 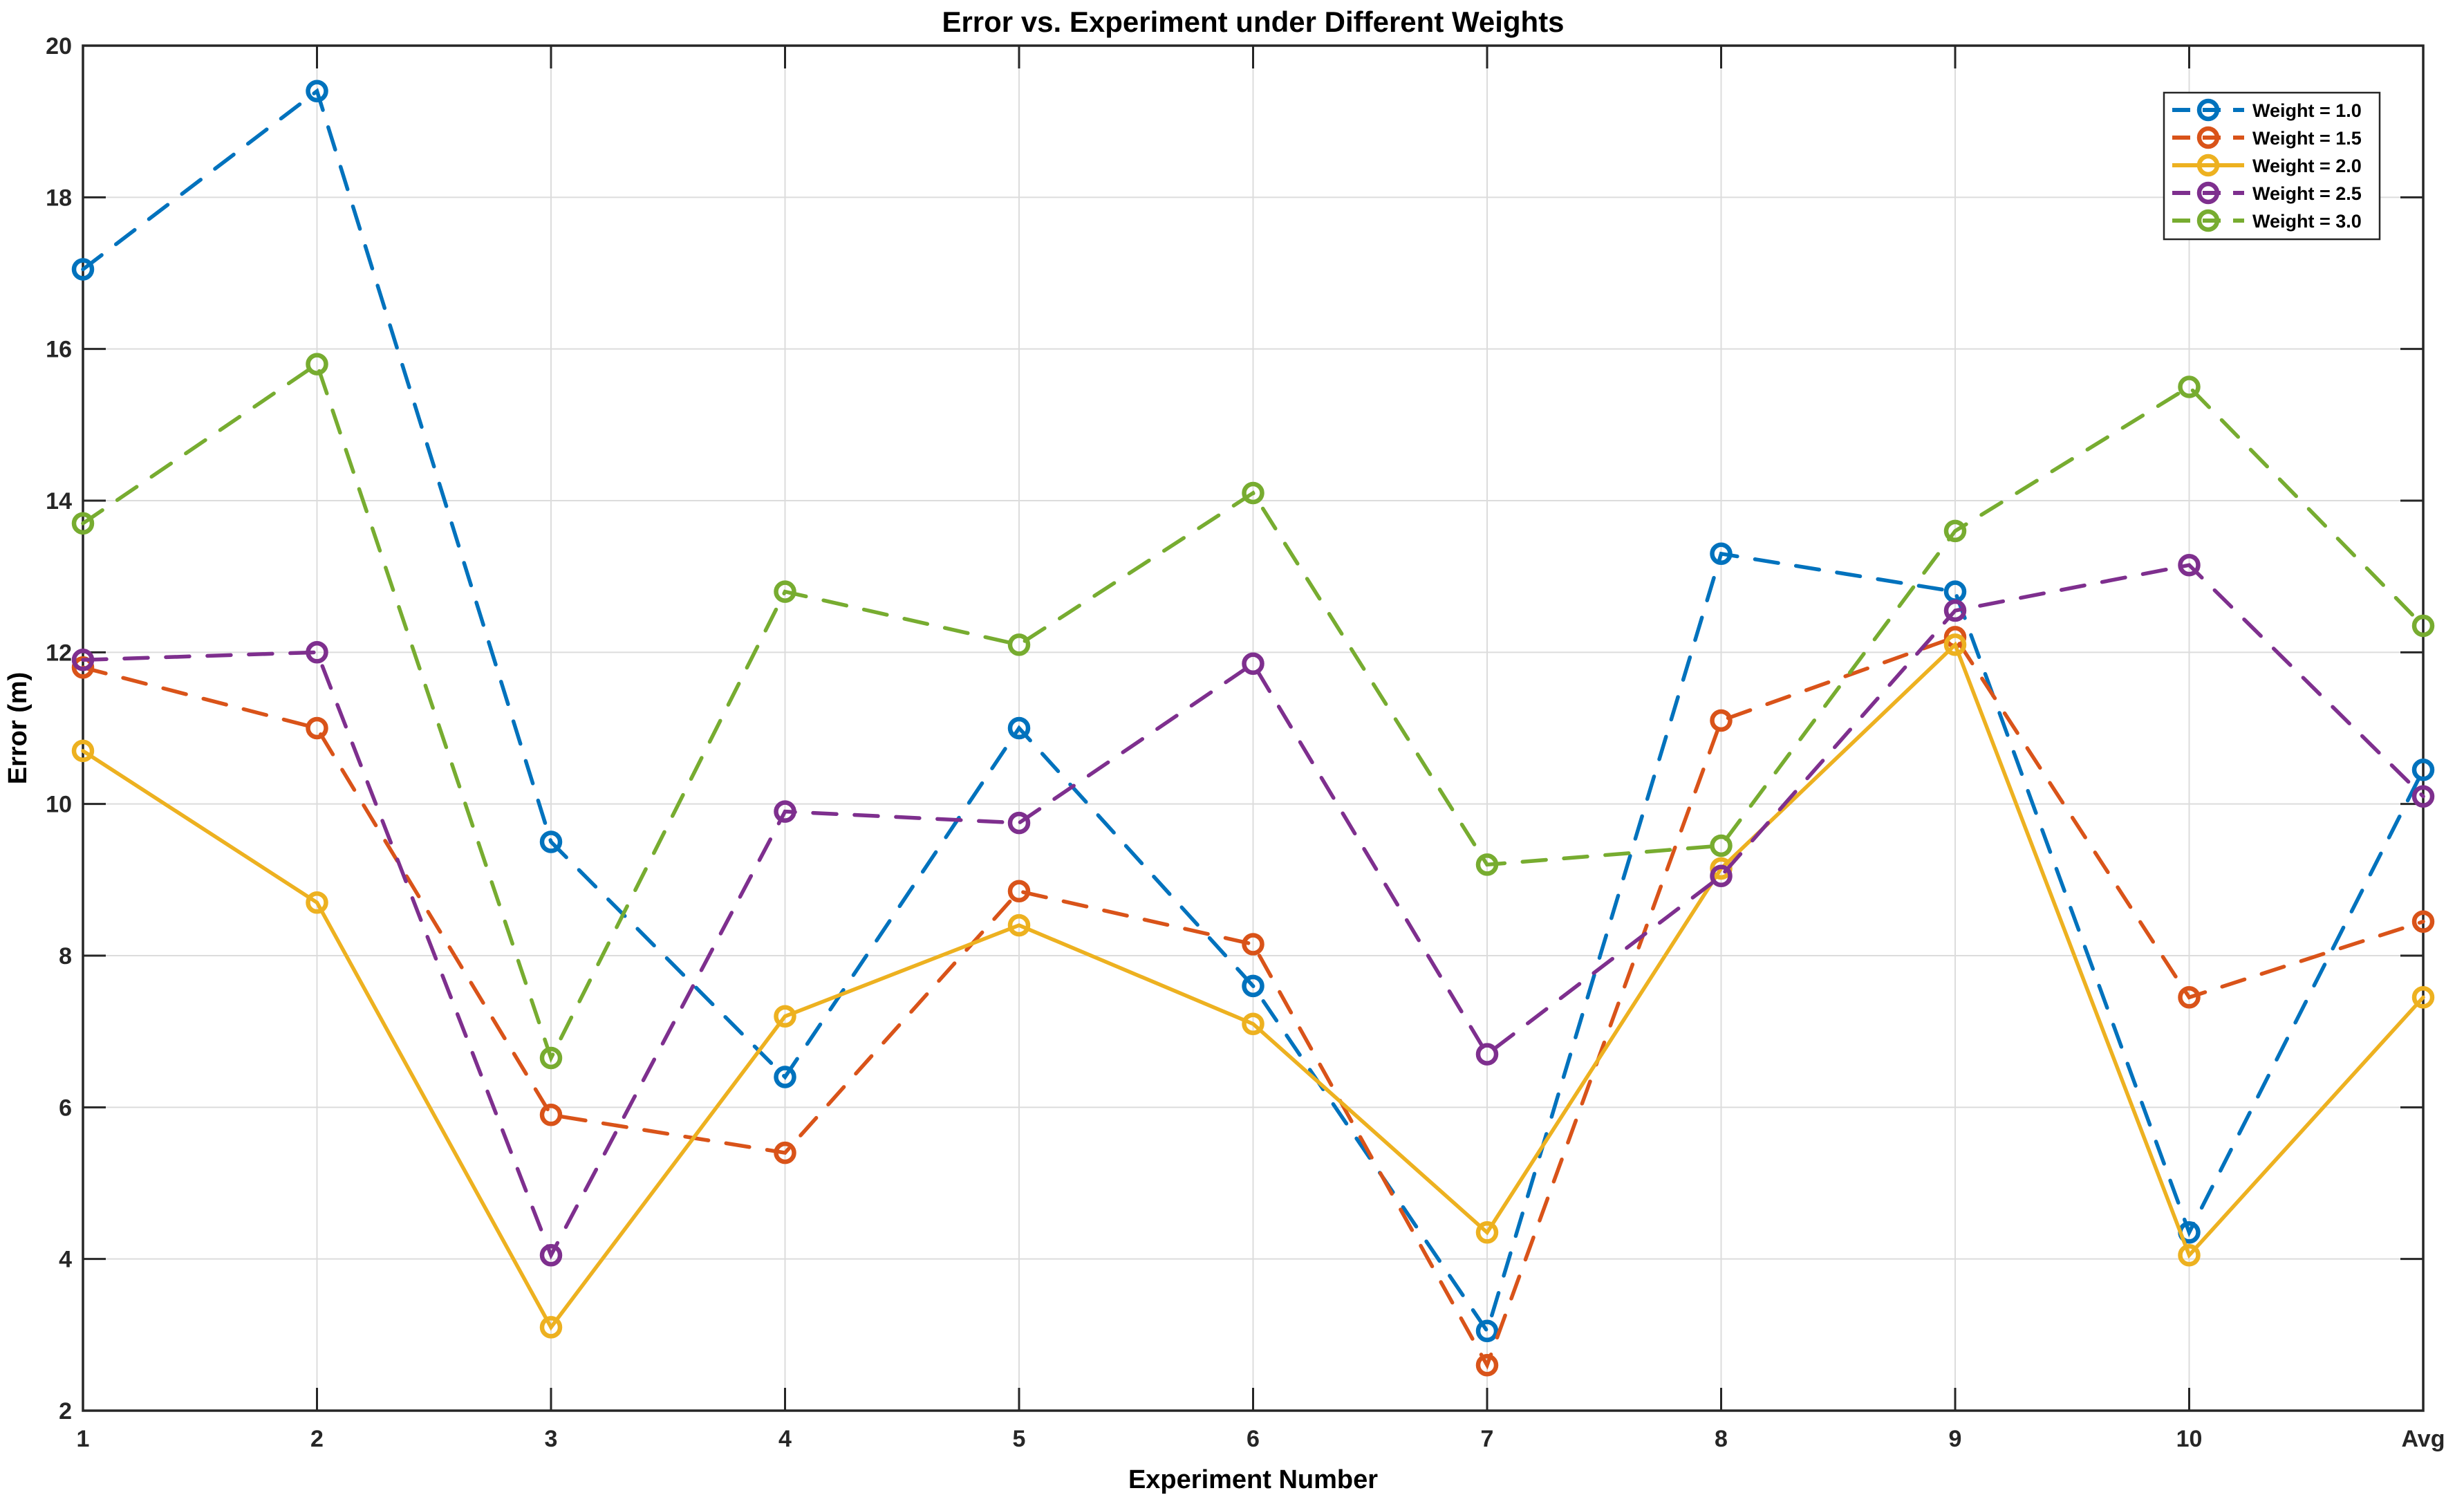 What do you see at coordinates (551, 1439) in the screenshot?
I see `x-tick-label: 3` at bounding box center [551, 1439].